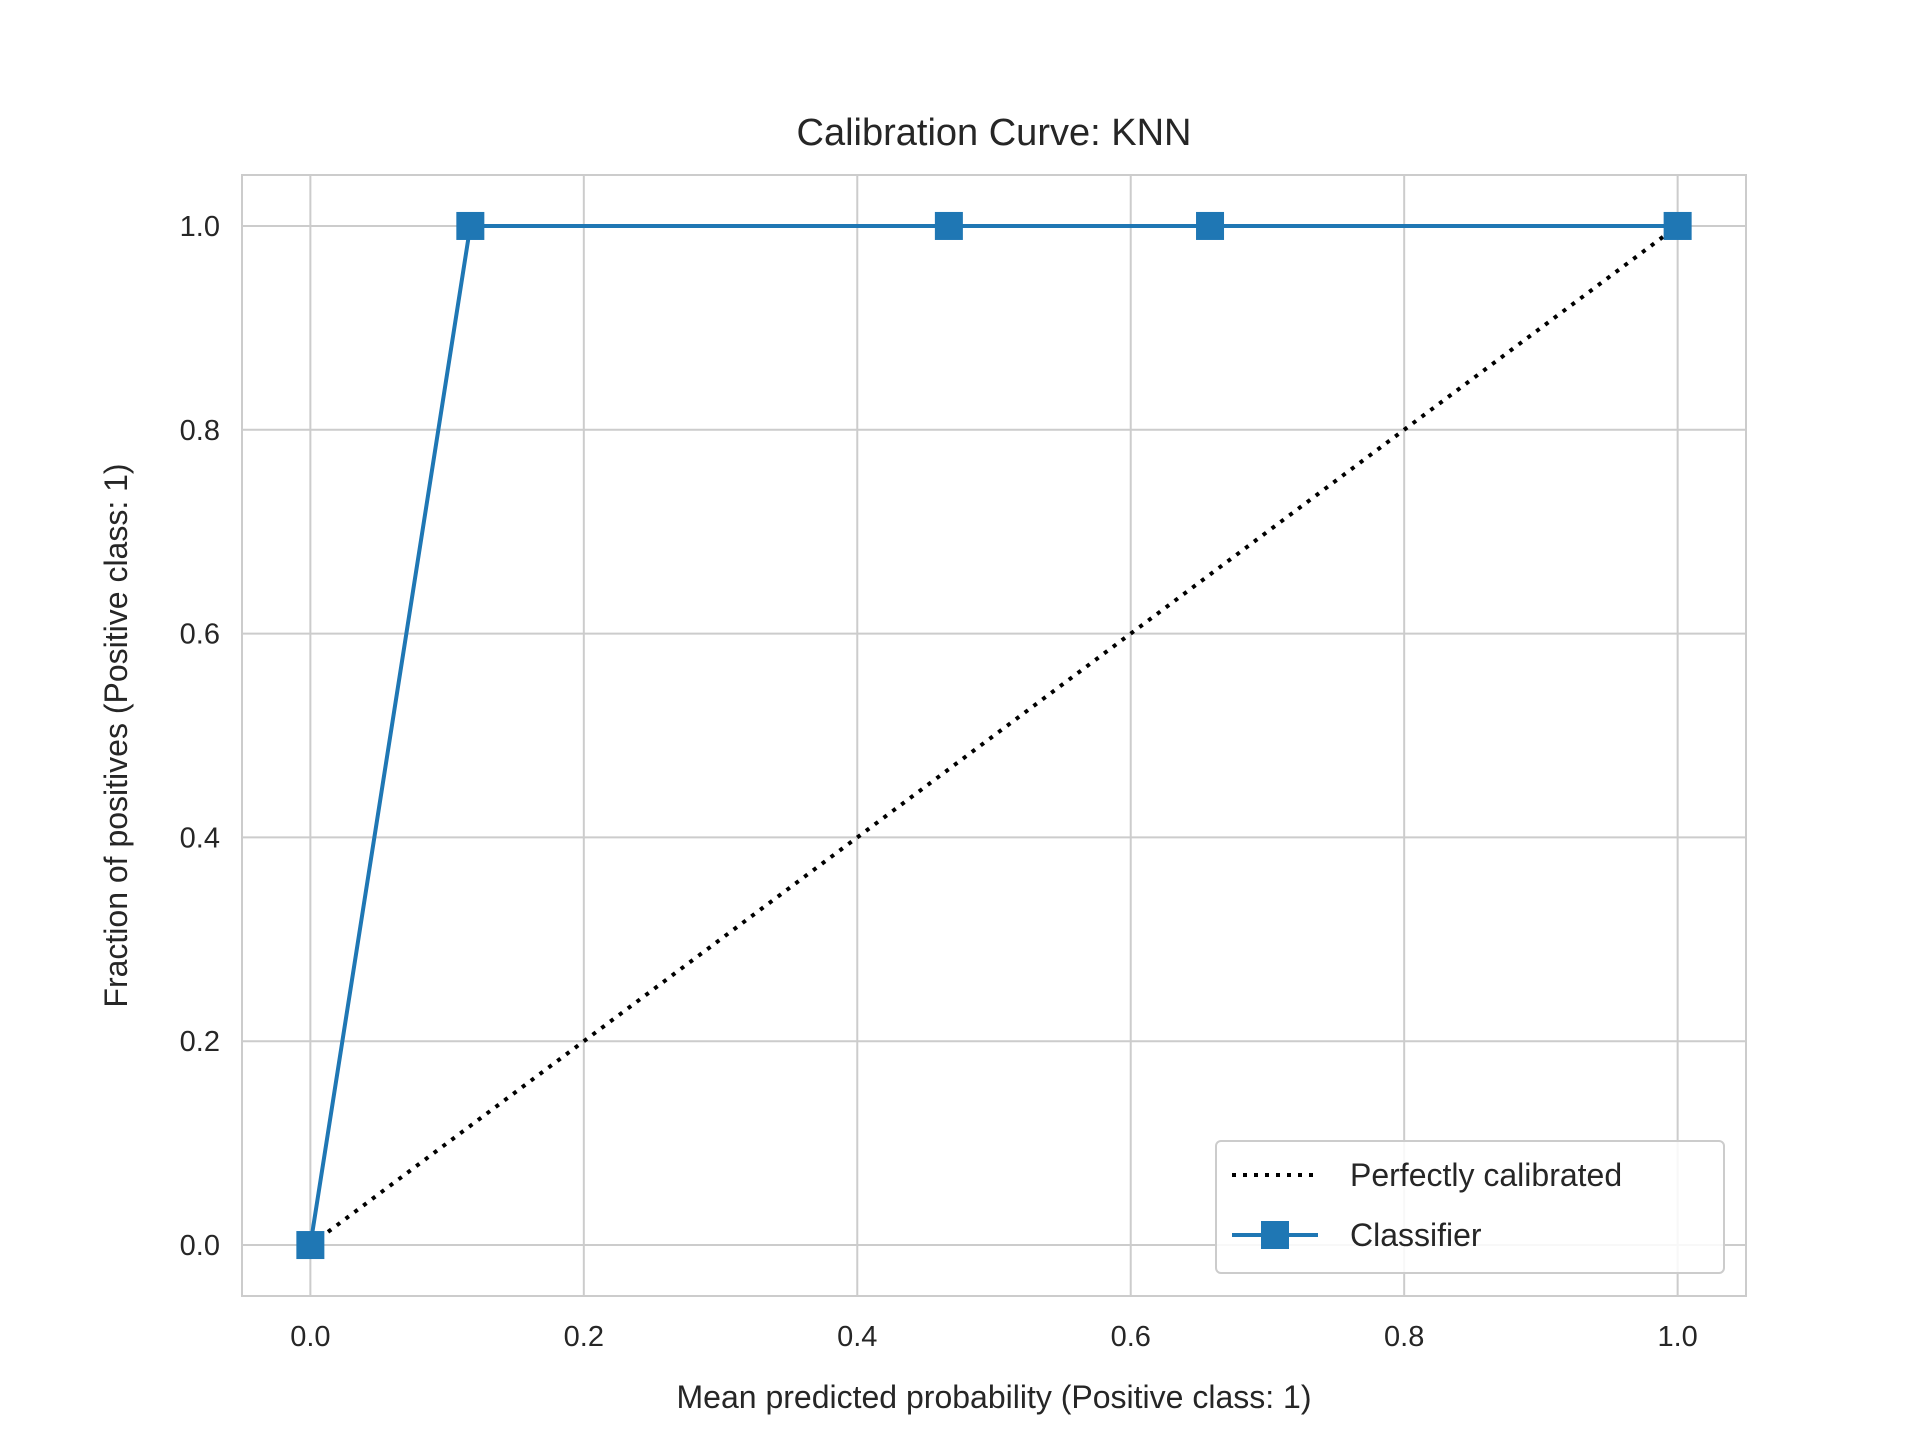 The image size is (1920, 1440). Describe the element at coordinates (1416, 1235) in the screenshot. I see `legend-label-classifier: Classifier` at that location.